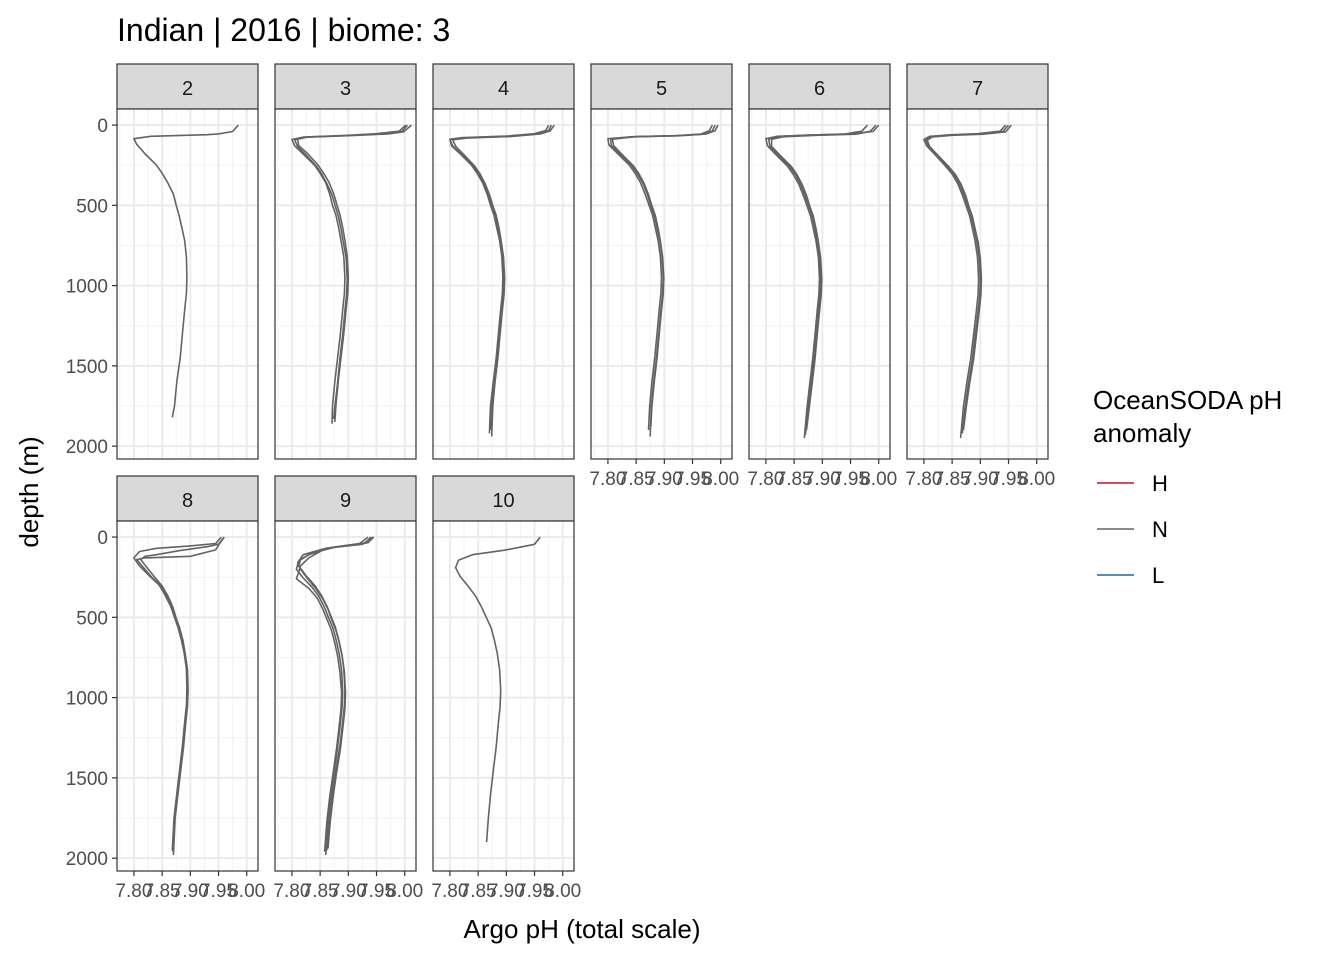 The image size is (1344, 960). Describe the element at coordinates (977, 89) in the screenshot. I see `facet-strip-label: 7` at that location.